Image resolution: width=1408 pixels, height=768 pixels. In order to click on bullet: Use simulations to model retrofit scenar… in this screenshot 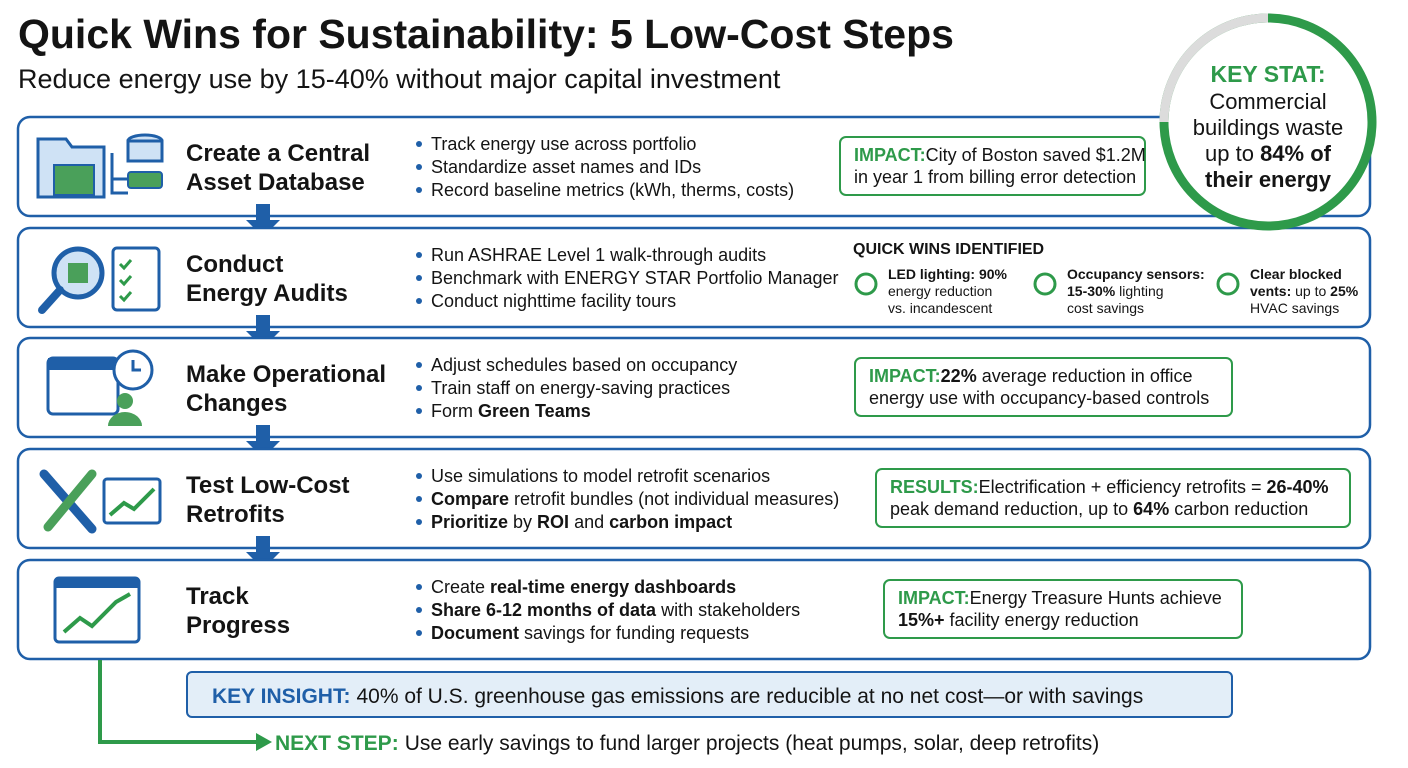, I will do `click(600, 476)`.